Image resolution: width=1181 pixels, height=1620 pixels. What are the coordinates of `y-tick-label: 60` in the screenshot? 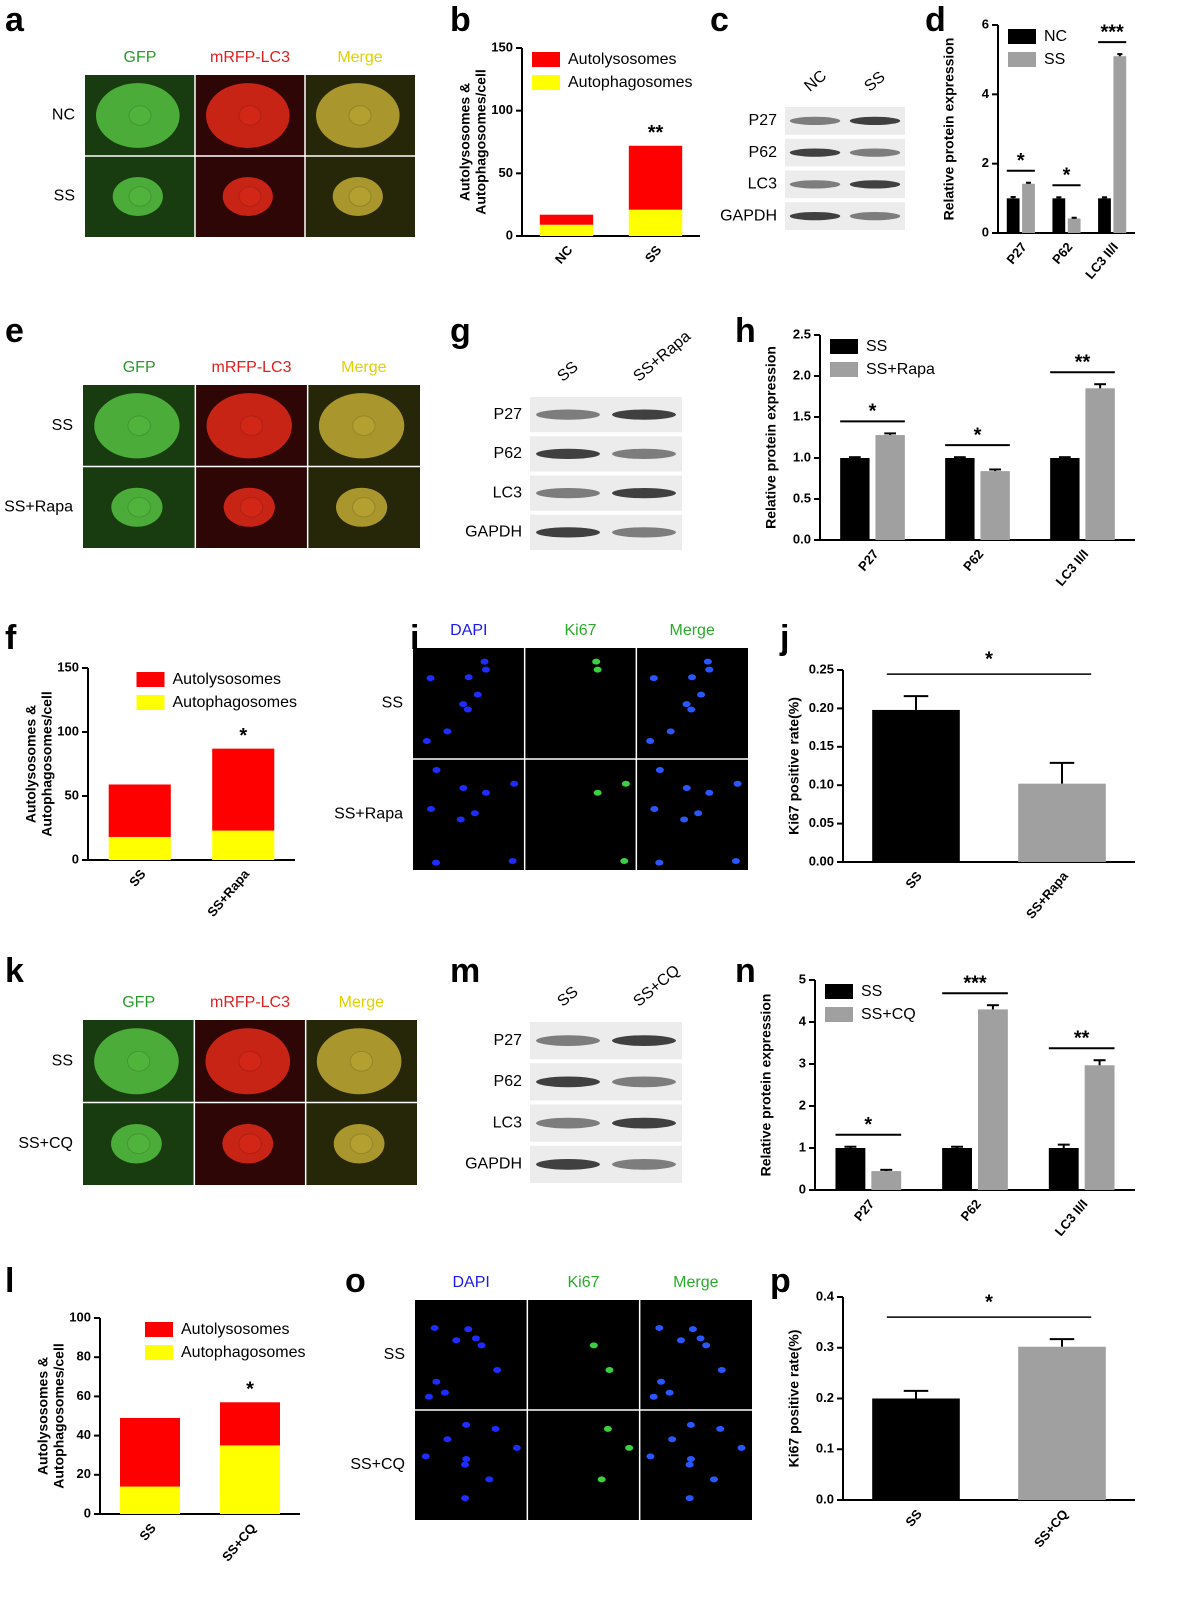 It's located at (84, 1395).